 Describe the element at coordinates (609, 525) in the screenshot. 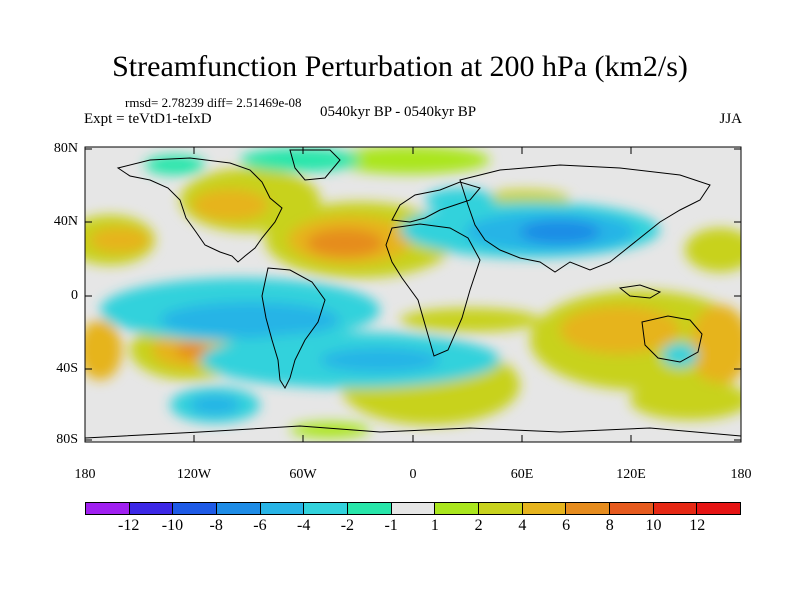

I see `colorbar-label: 8` at that location.